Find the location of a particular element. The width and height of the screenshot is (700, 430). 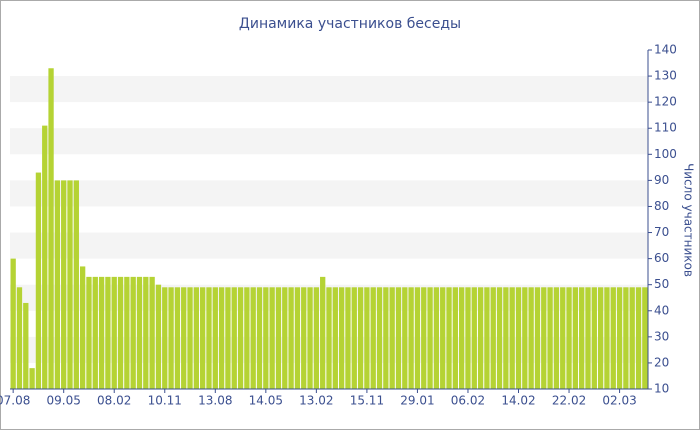

x-tick-label: 14.05 is located at coordinates (266, 401).